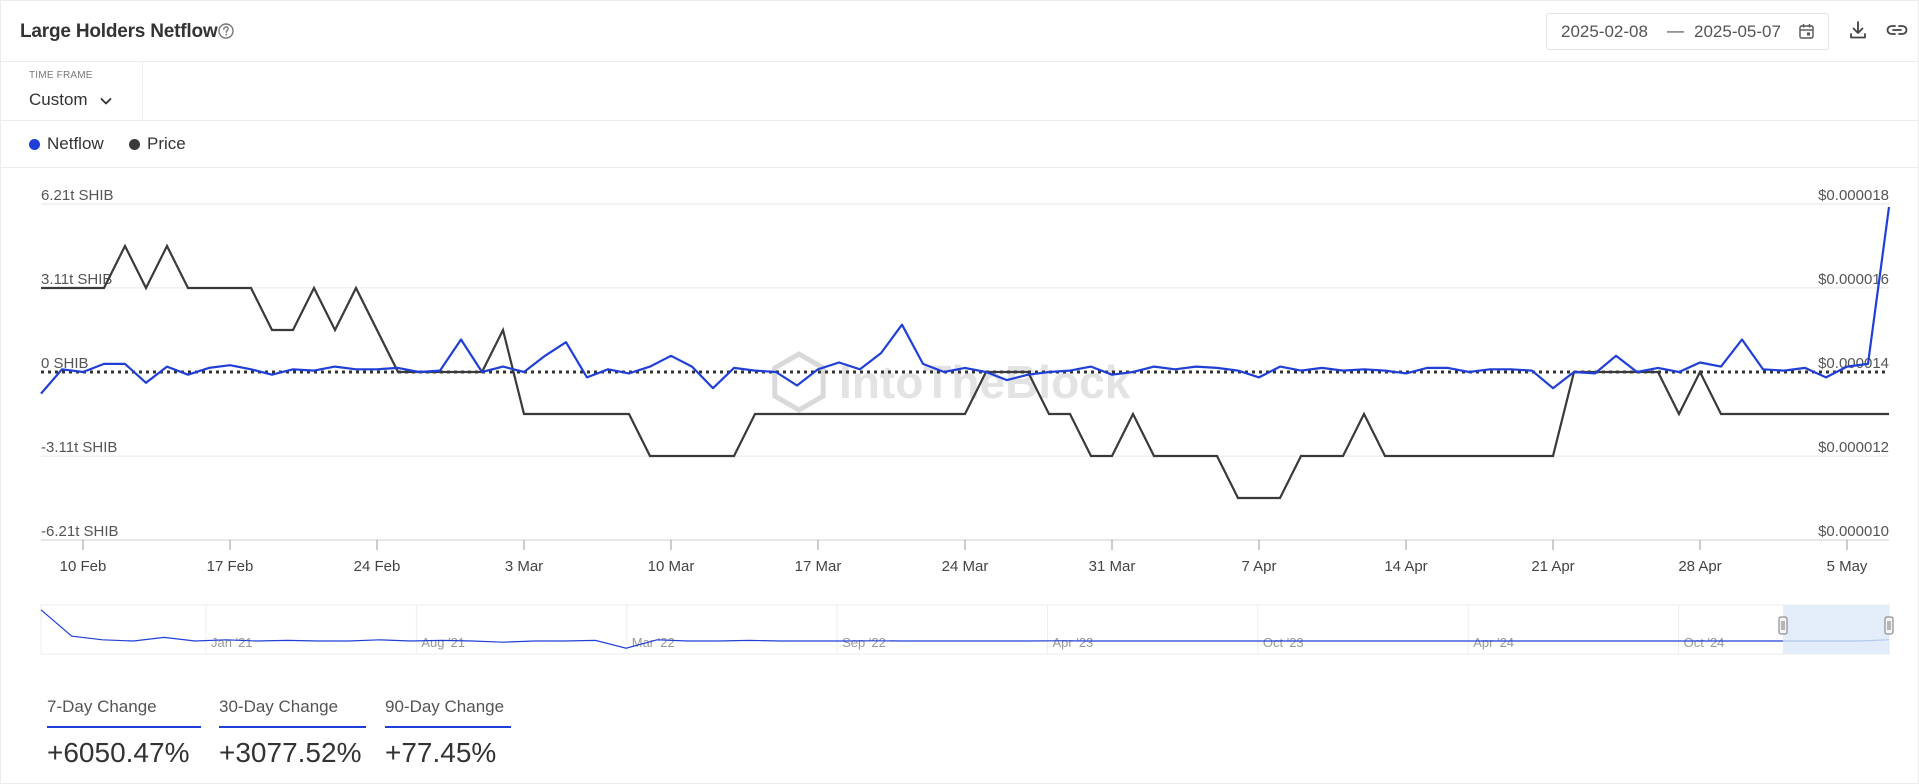  Describe the element at coordinates (1493, 642) in the screenshot. I see `navigator-label: Apr '24` at that location.